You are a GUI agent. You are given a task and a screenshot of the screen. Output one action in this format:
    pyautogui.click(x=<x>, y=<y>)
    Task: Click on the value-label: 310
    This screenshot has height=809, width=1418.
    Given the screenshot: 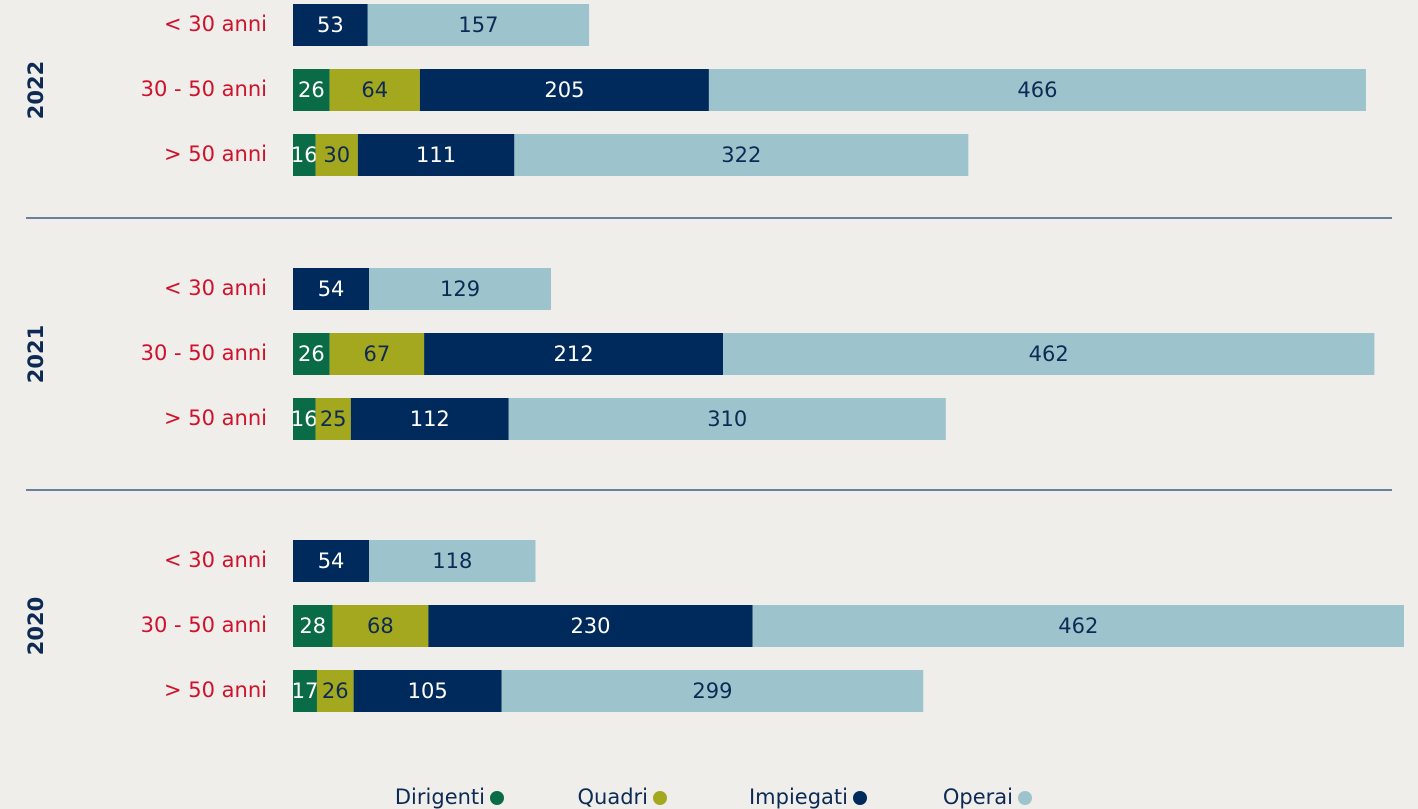 What is the action you would take?
    pyautogui.click(x=727, y=419)
    